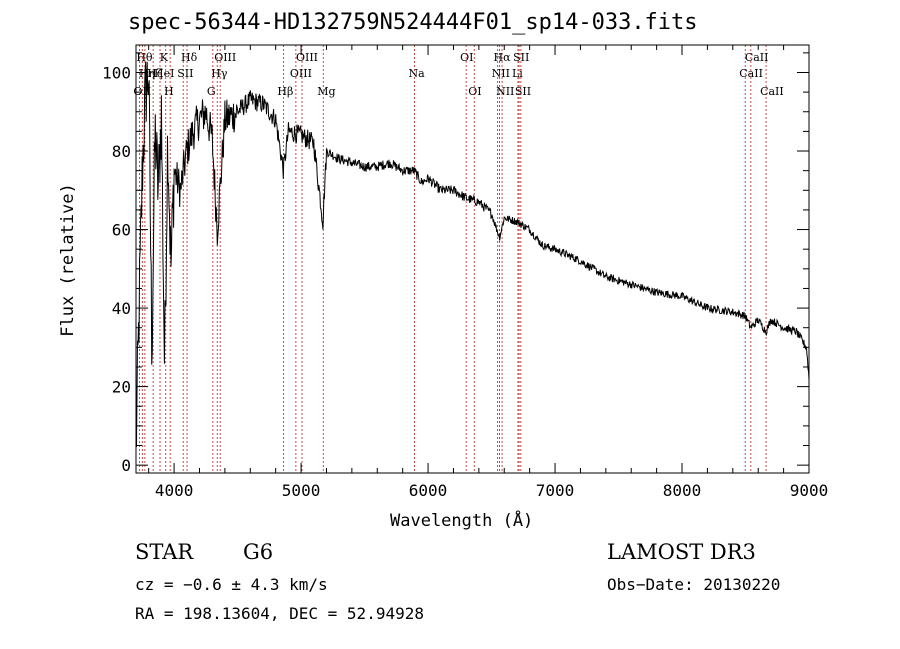 The height and width of the screenshot is (649, 900). What do you see at coordinates (164, 552) in the screenshot?
I see `object-class: STAR` at bounding box center [164, 552].